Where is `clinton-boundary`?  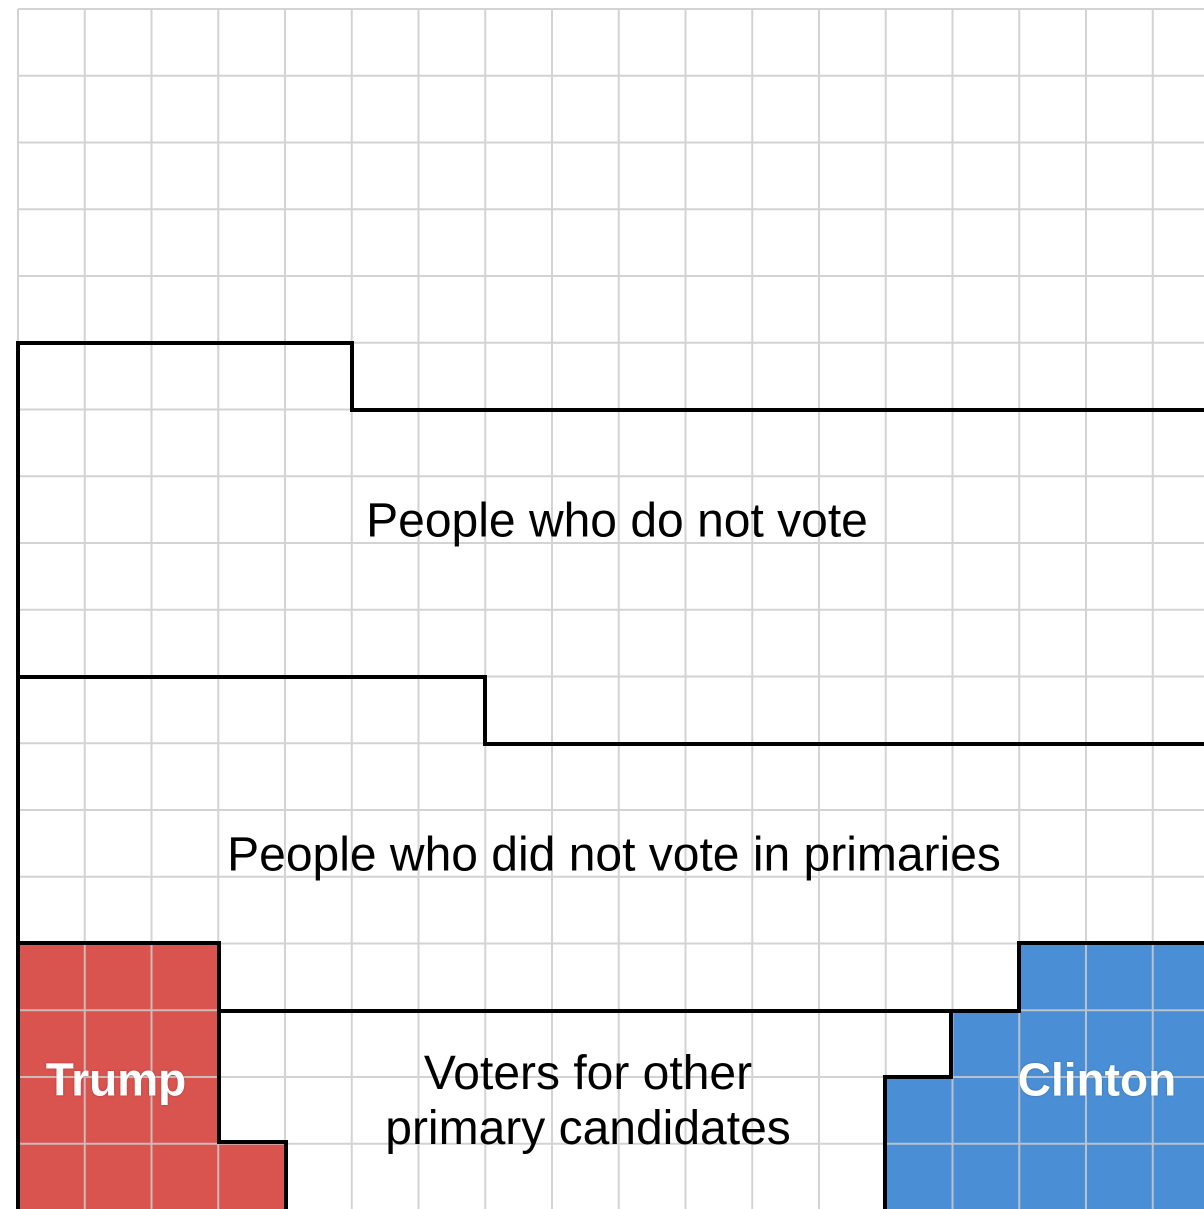 clinton-boundary is located at coordinates (1043, 1075).